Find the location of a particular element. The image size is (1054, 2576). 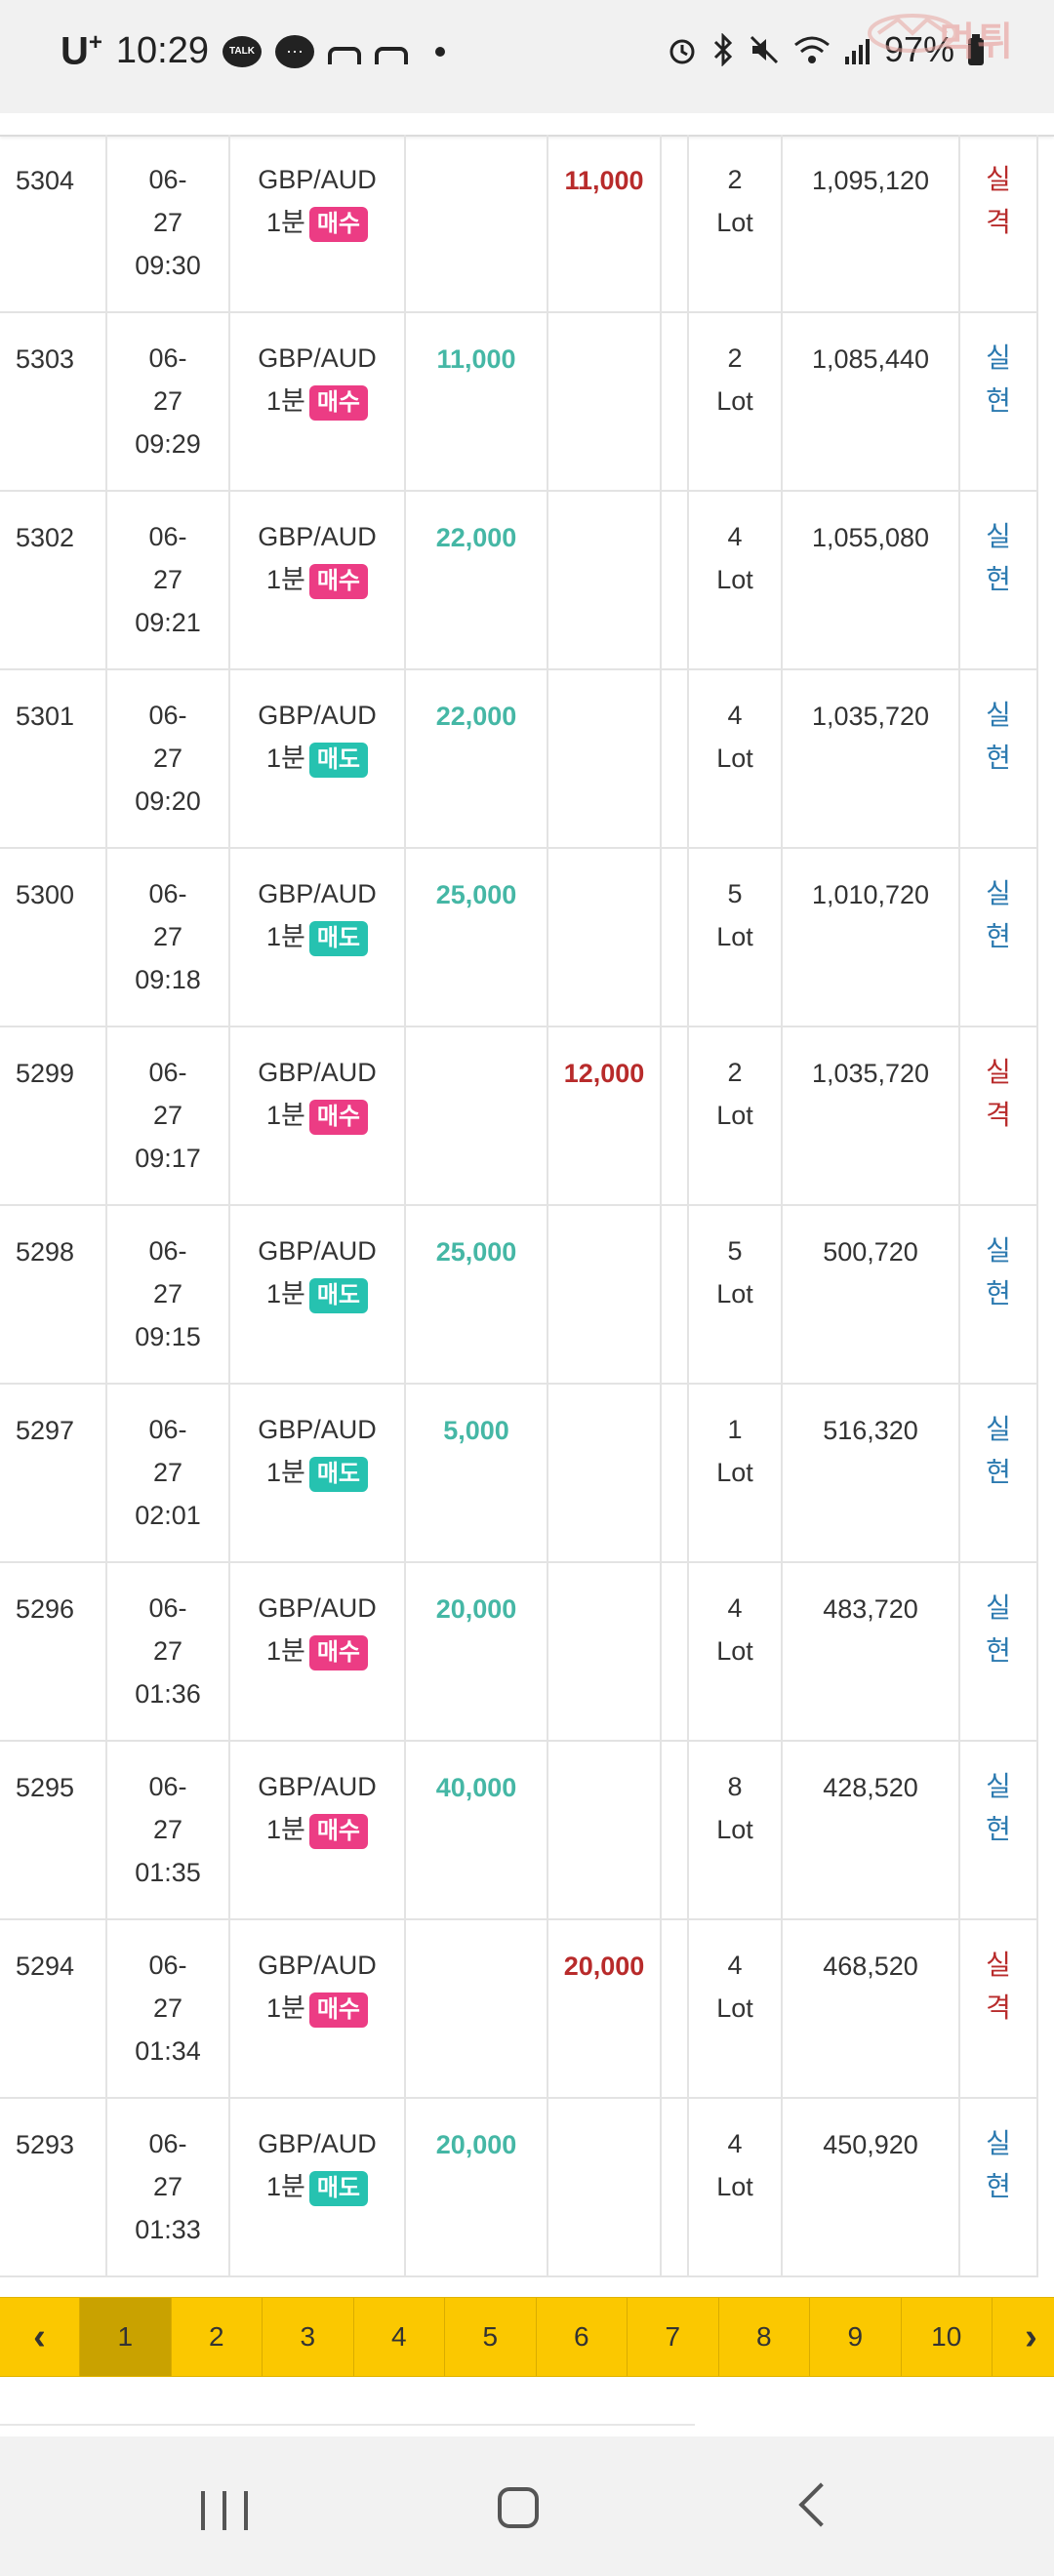

trade-datetime: 06- 27 01:36 is located at coordinates (168, 1652).